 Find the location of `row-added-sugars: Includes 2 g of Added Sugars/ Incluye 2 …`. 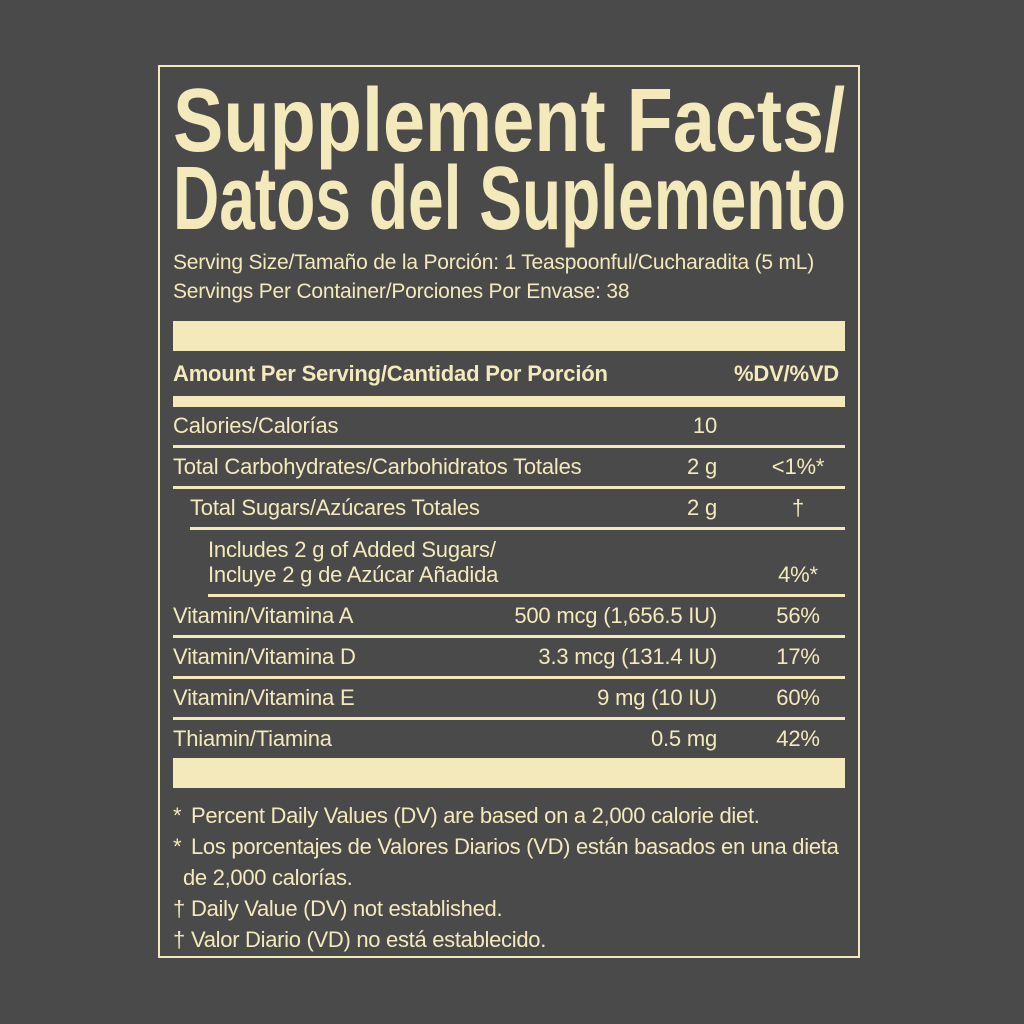

row-added-sugars: Includes 2 g of Added Sugars/ Incluye 2 … is located at coordinates (509, 562).